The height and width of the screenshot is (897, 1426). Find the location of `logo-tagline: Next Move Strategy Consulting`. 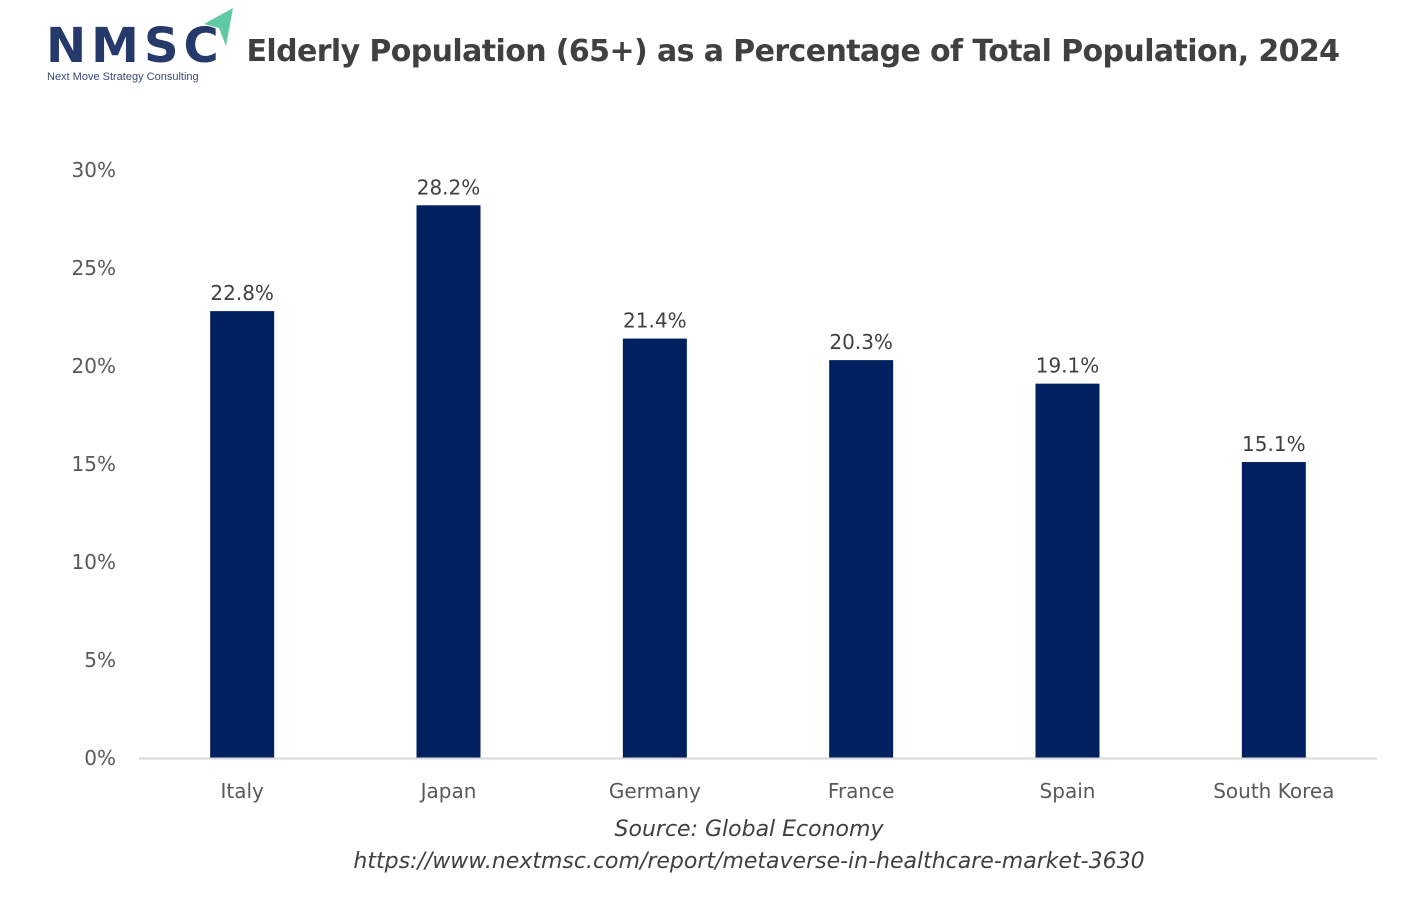

logo-tagline: Next Move Strategy Consulting is located at coordinates (123, 77).